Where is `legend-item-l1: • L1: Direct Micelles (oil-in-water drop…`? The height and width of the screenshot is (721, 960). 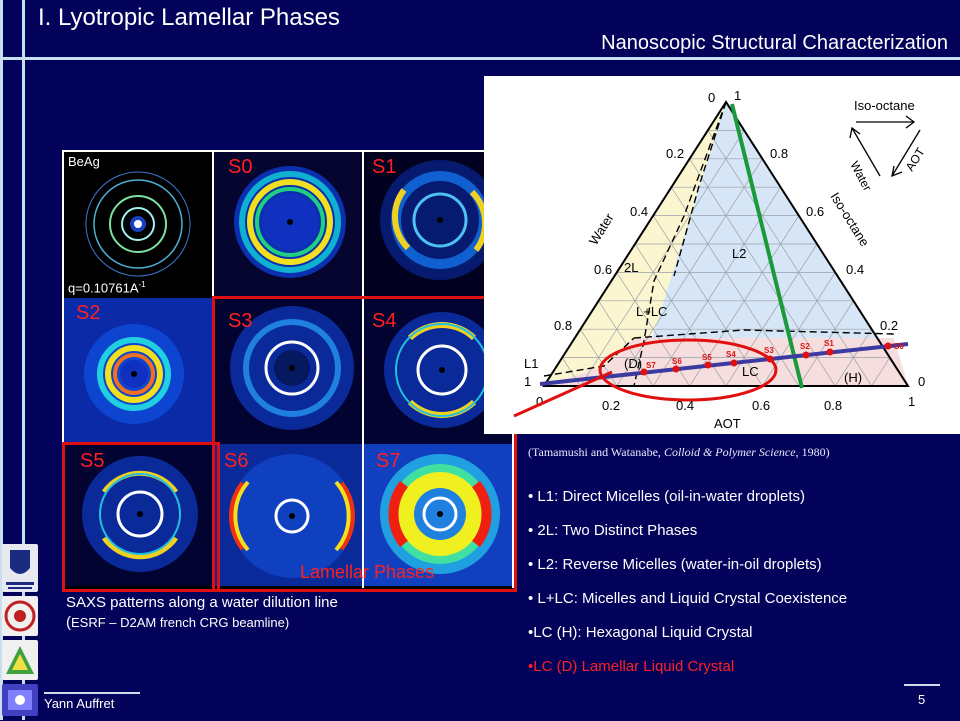 legend-item-l1: • L1: Direct Micelles (oil-in-water drop… is located at coordinates (666, 496).